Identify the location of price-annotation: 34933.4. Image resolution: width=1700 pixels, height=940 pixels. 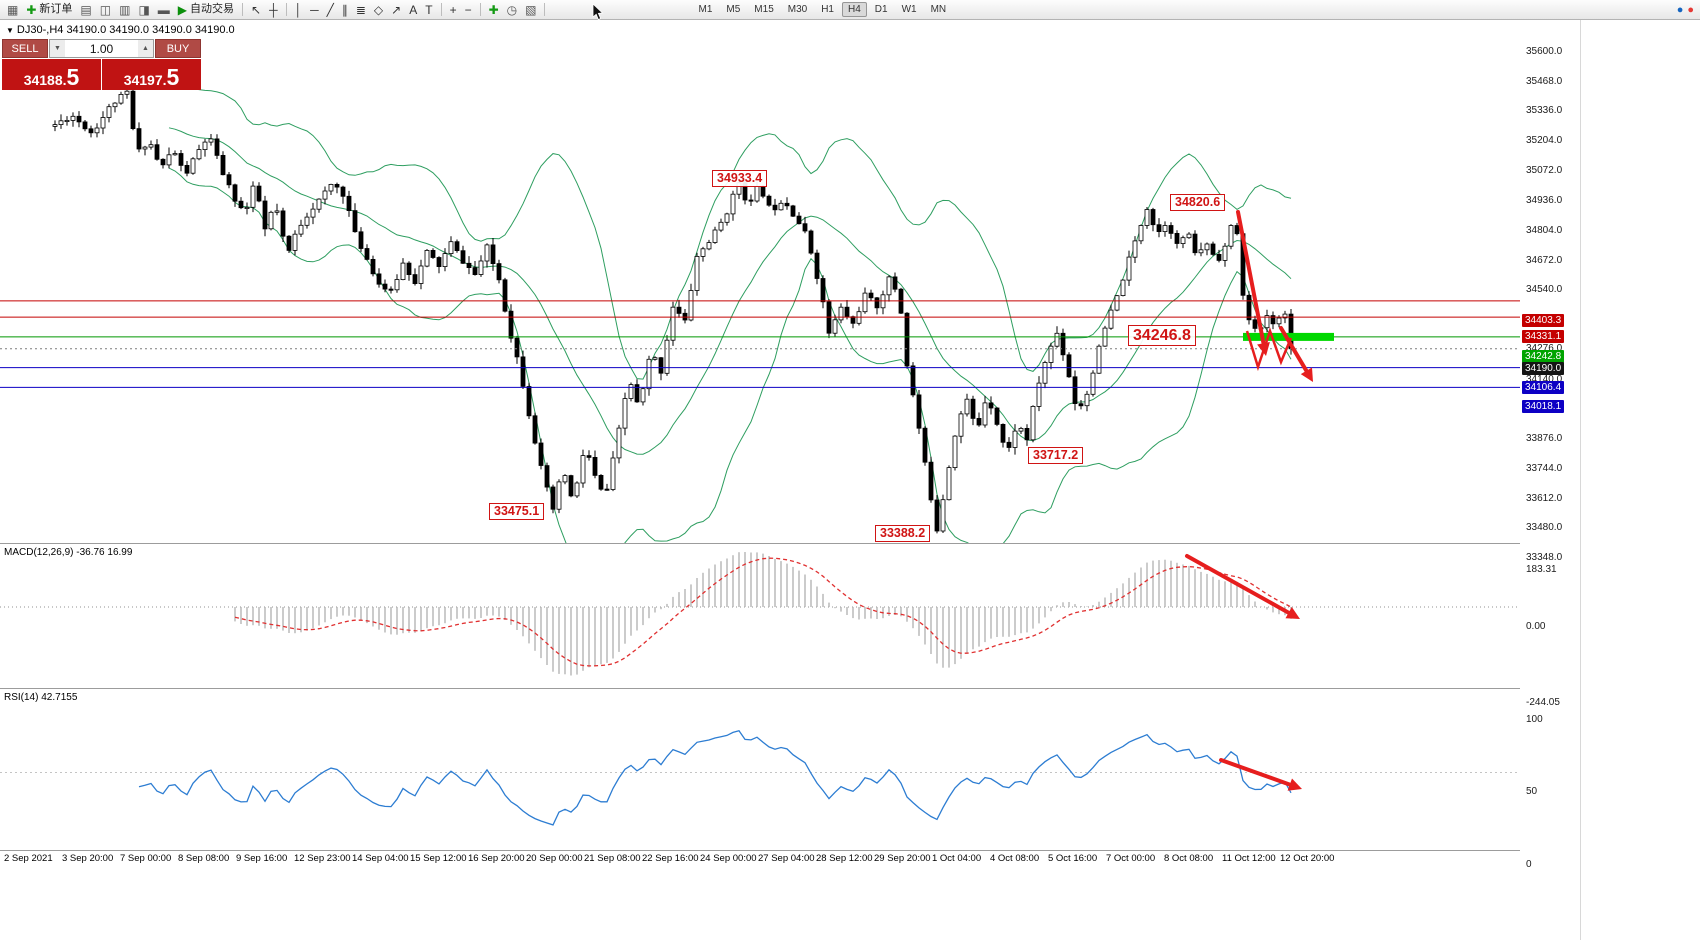
(740, 178).